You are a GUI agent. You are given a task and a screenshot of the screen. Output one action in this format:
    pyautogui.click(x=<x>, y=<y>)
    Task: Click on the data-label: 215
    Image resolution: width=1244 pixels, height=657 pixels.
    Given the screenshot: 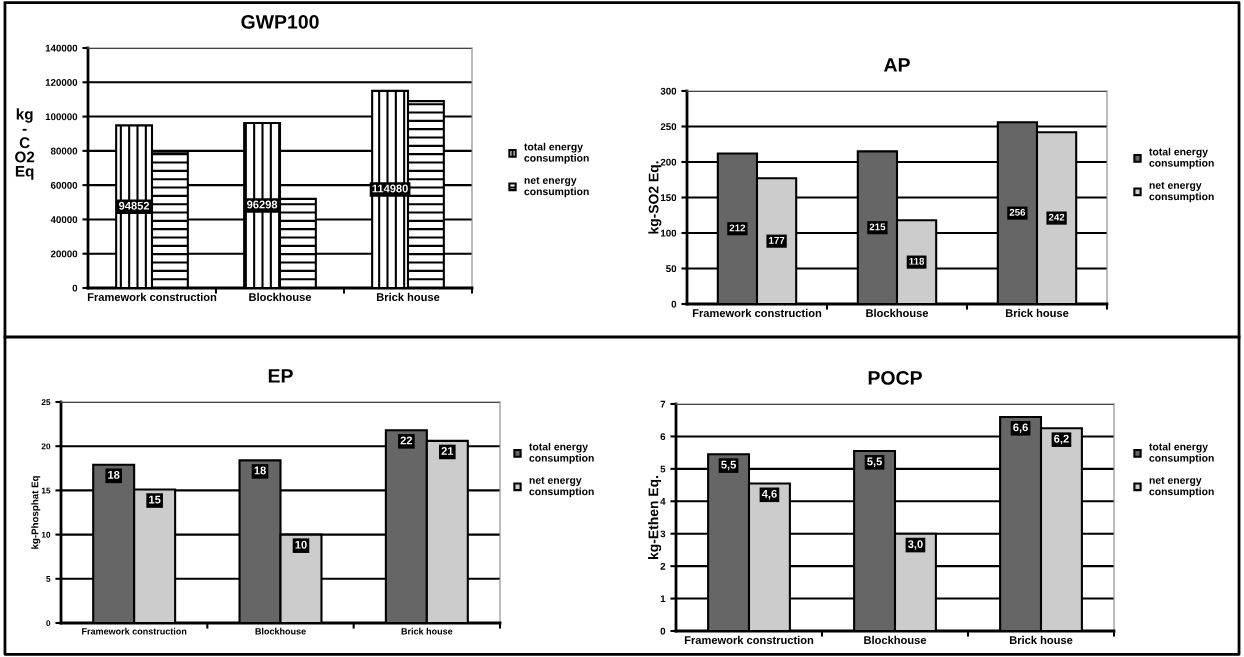 What is the action you would take?
    pyautogui.click(x=877, y=227)
    